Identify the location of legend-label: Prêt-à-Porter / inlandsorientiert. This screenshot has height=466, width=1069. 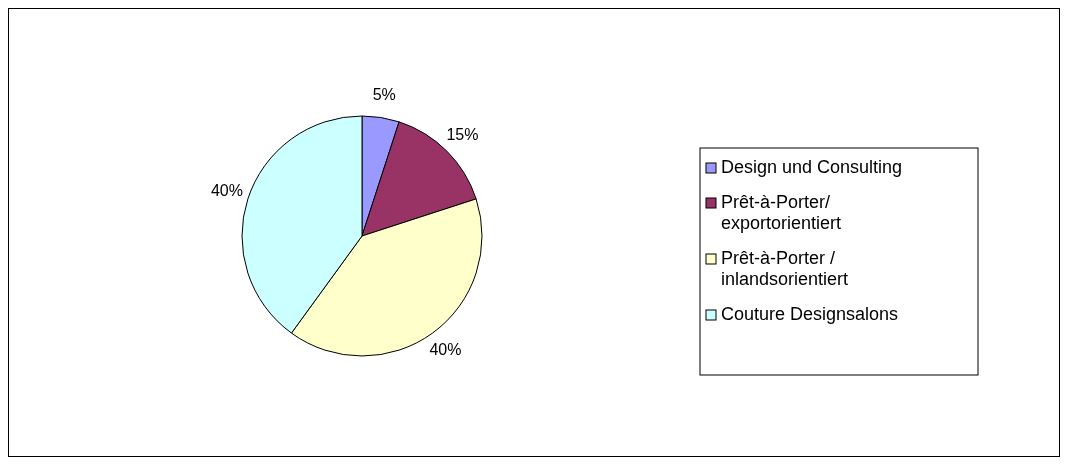
(785, 268).